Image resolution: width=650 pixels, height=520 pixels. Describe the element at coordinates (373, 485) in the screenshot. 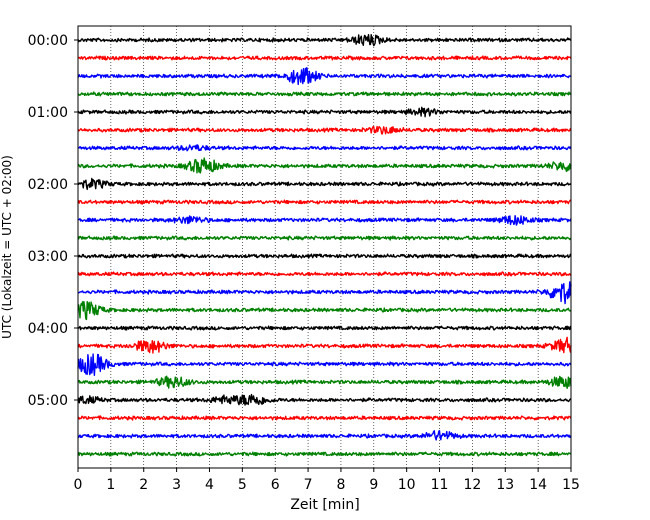

I see `x-tick-label: 9` at that location.